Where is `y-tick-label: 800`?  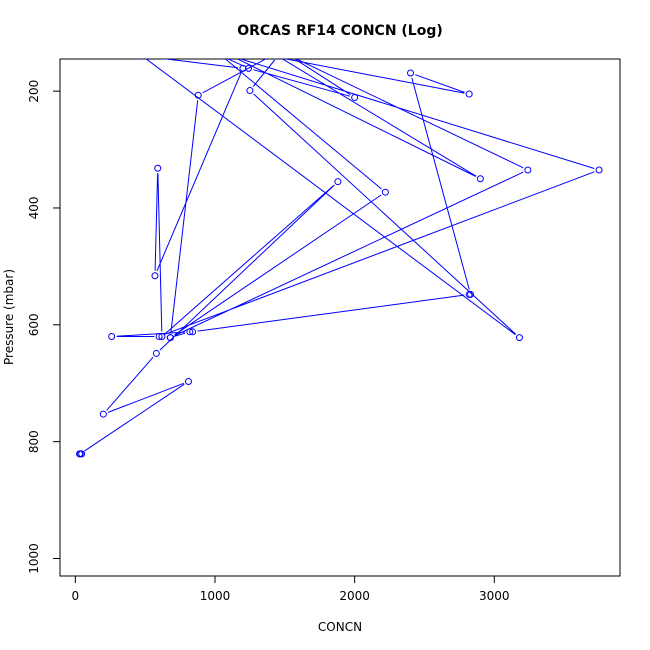 y-tick-label: 800 is located at coordinates (34, 441).